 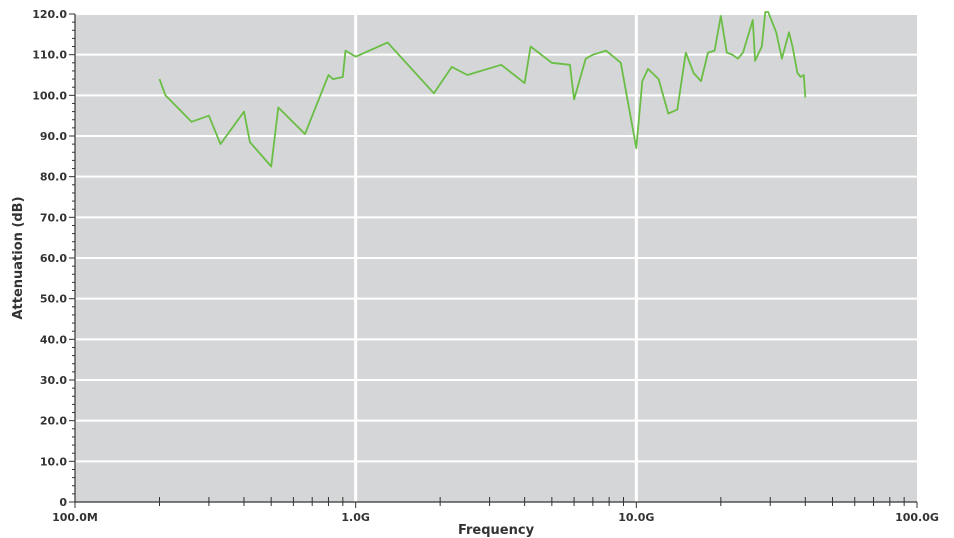 What do you see at coordinates (53, 177) in the screenshot?
I see `y-tick-label: 80.0` at bounding box center [53, 177].